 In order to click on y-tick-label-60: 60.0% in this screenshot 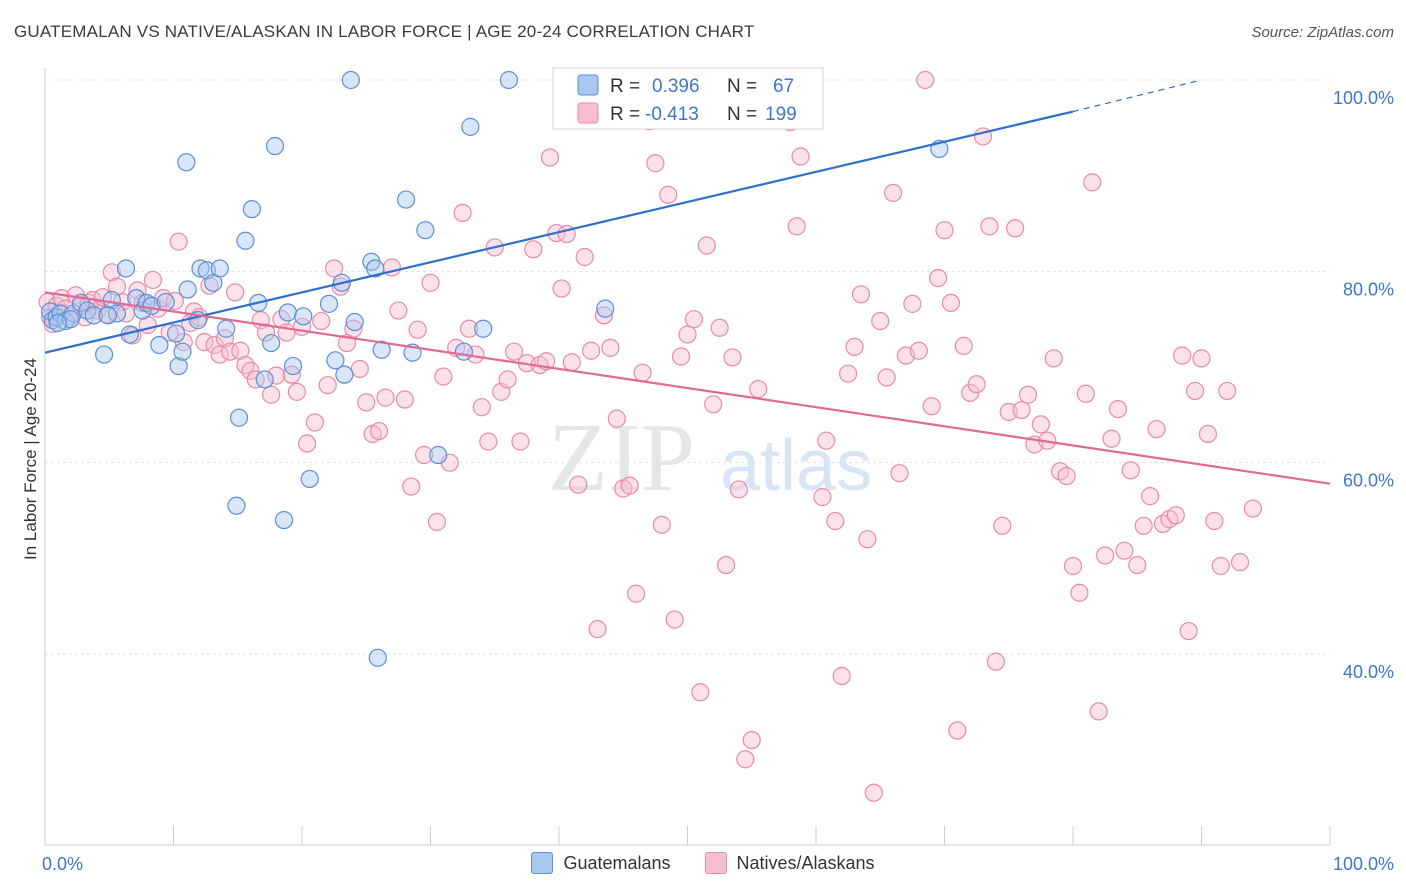, I will do `click(1368, 481)`.